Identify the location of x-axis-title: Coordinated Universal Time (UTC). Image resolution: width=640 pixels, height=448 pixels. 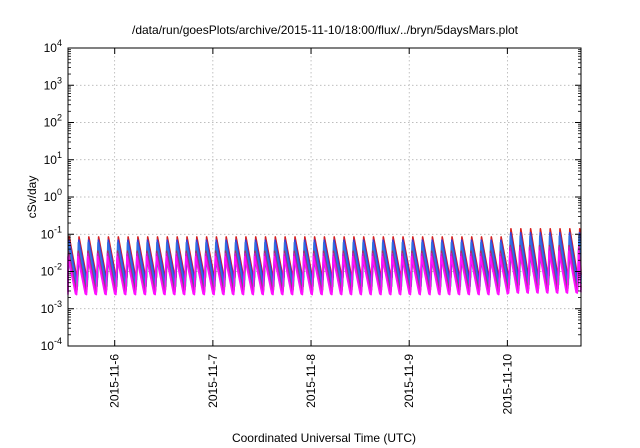
(324, 438).